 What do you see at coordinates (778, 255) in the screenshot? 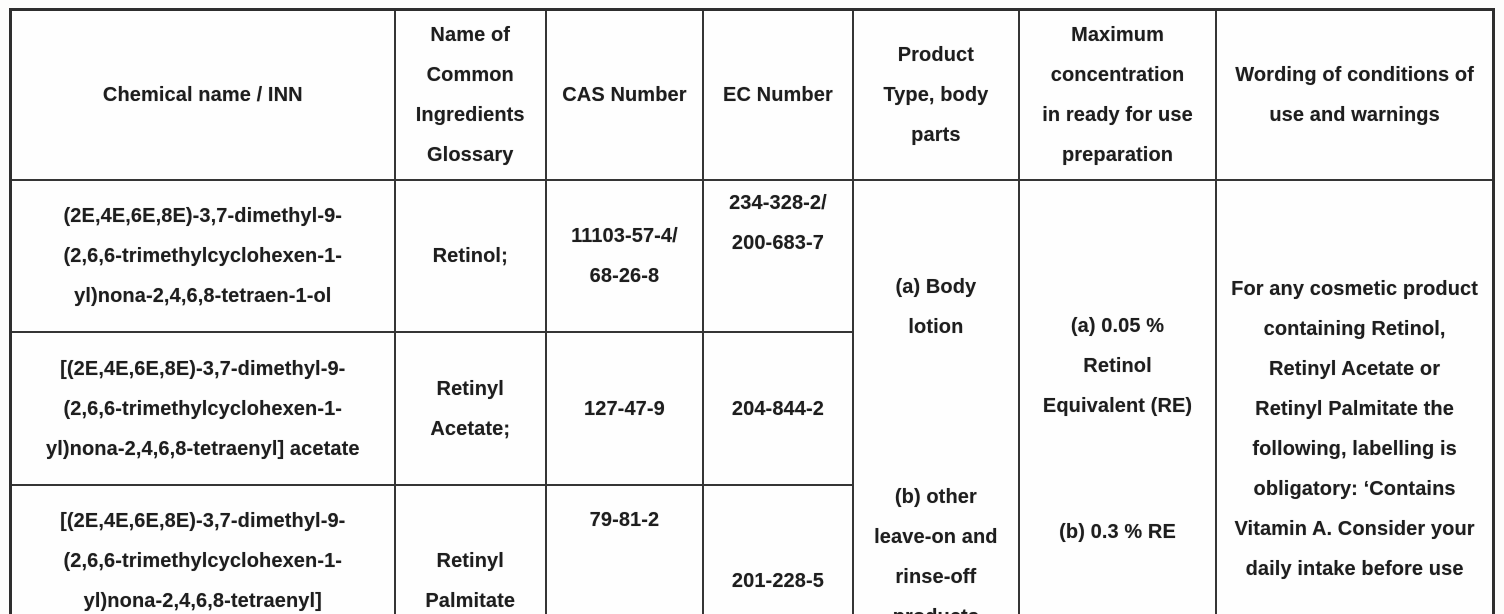
I see `cell-ec-retinol: 234-328-2/ 200-683-7` at bounding box center [778, 255].